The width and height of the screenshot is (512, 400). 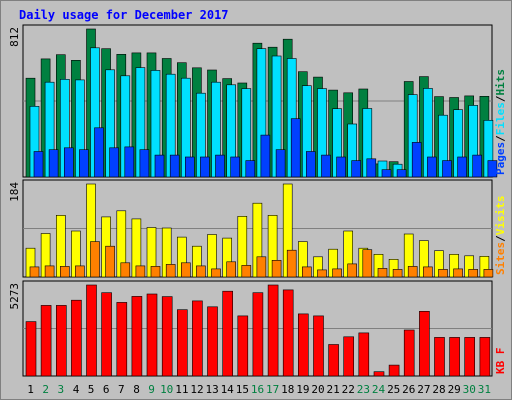 I want to click on day-label-10: 10, so click(x=166, y=389).